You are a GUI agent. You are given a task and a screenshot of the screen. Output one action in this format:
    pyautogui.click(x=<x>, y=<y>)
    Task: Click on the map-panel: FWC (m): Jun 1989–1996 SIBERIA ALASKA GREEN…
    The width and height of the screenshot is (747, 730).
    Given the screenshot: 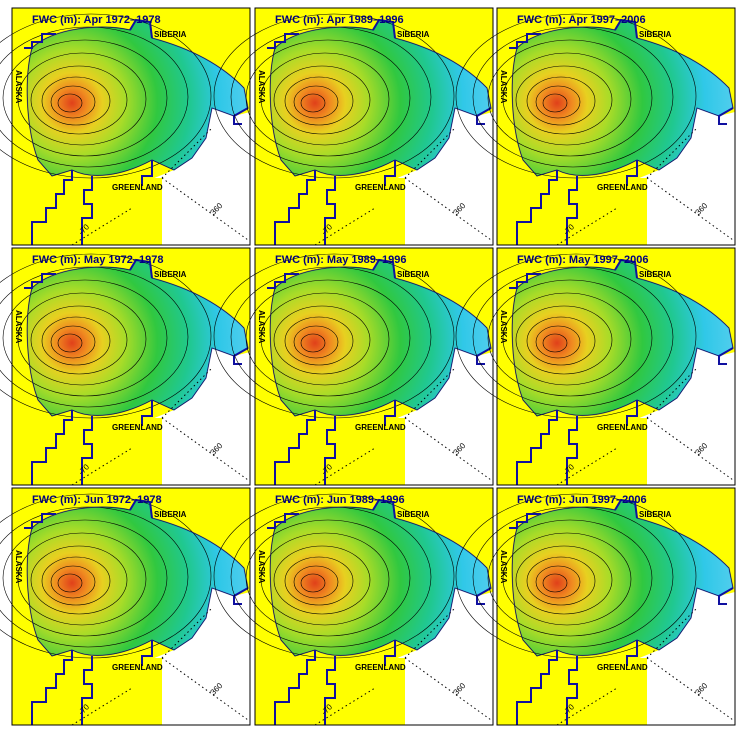 What is the action you would take?
    pyautogui.click(x=353, y=606)
    